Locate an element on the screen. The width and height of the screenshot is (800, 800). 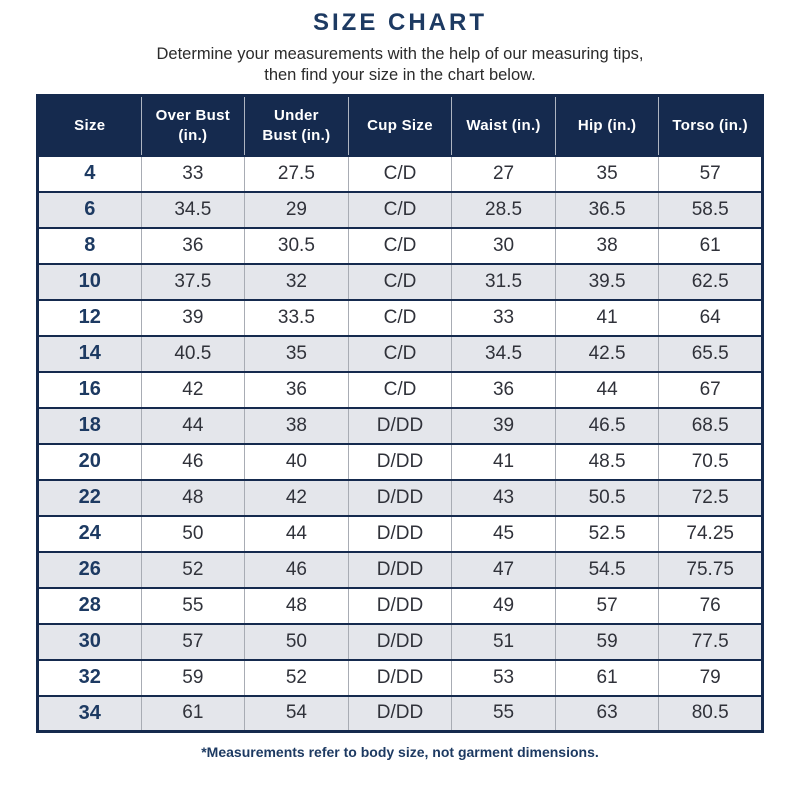
cell: 39 is located at coordinates (192, 317).